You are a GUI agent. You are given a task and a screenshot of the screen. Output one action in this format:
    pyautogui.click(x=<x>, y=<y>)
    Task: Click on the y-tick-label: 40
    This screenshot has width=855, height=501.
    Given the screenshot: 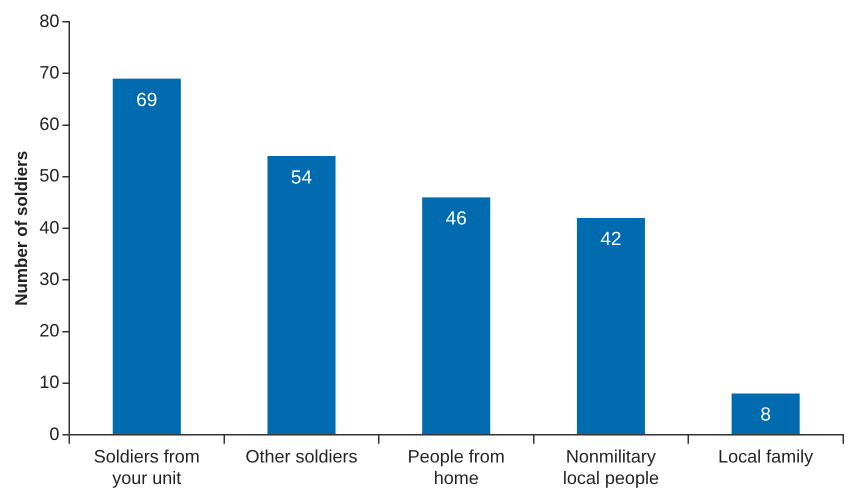 What is the action you would take?
    pyautogui.click(x=49, y=227)
    